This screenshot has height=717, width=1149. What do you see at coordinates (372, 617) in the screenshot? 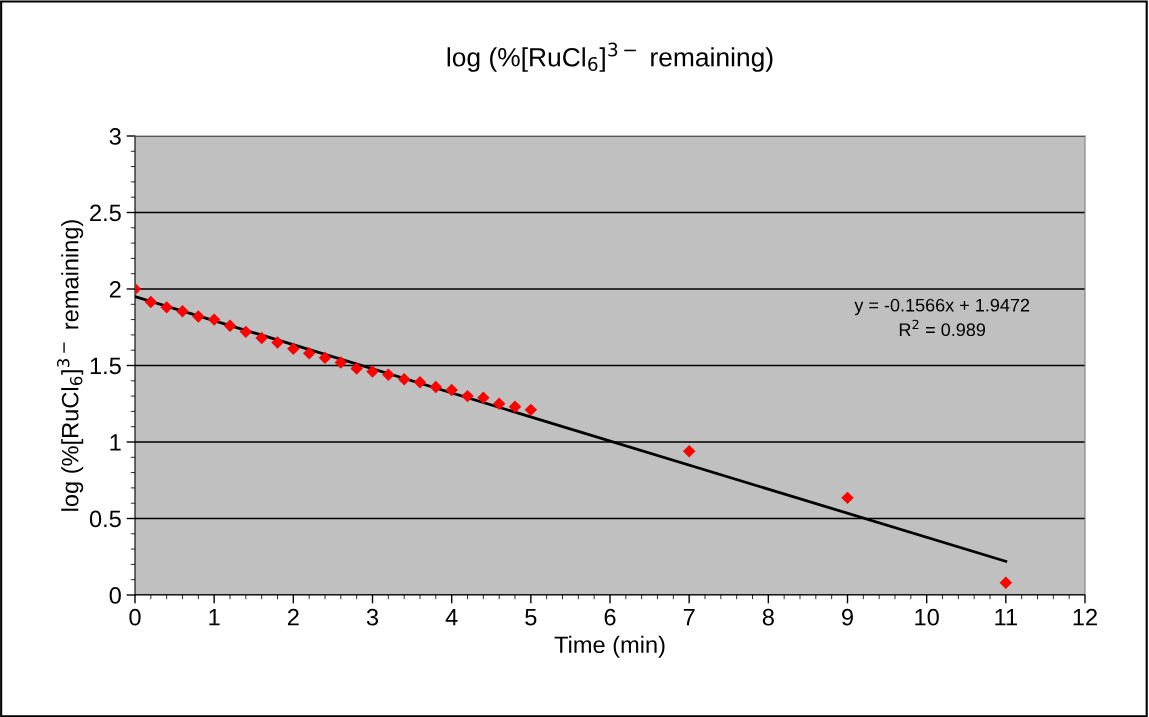
I see `x-tick-label: 3` at bounding box center [372, 617].